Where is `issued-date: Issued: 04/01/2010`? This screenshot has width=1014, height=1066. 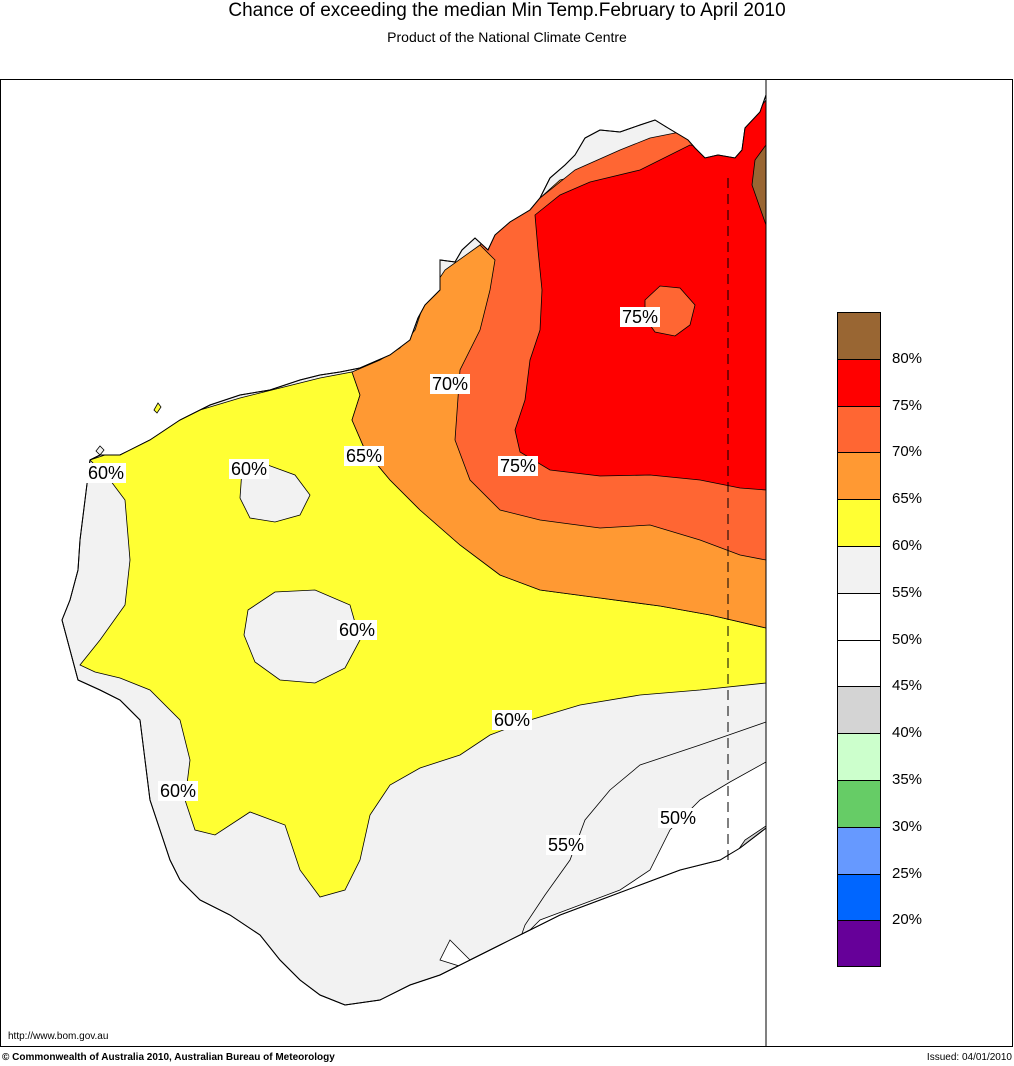 issued-date: Issued: 04/01/2010 is located at coordinates (969, 1057).